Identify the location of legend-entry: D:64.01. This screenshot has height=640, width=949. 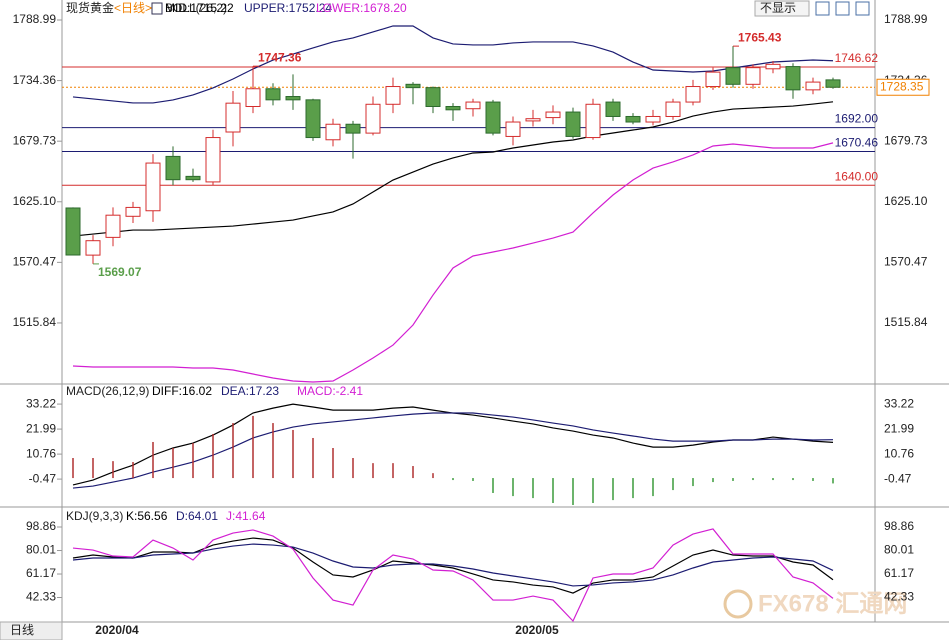
(197, 516).